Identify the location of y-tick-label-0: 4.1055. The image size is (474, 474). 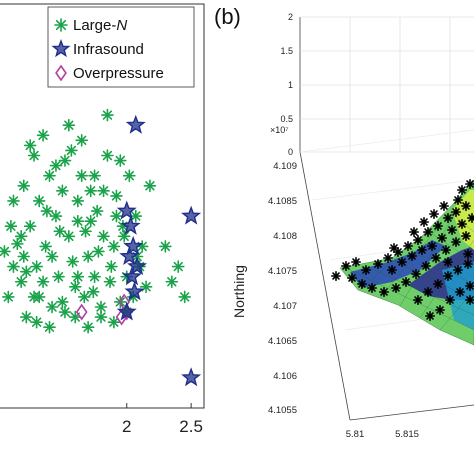
(282, 410).